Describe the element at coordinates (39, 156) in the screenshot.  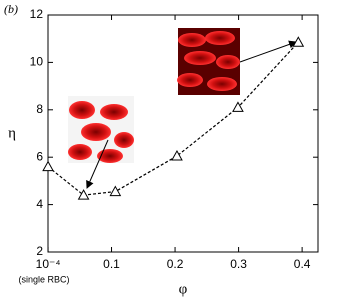
I see `y-tick-label: 6` at that location.